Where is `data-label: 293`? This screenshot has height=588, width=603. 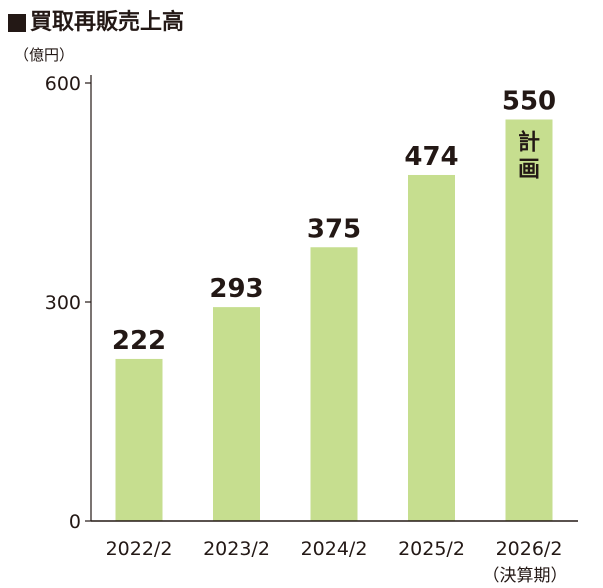
data-label: 293 is located at coordinates (236, 289).